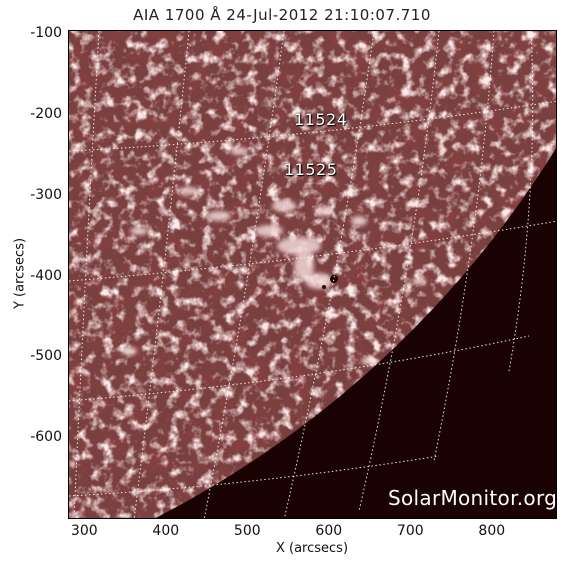  What do you see at coordinates (329, 531) in the screenshot?
I see `x-tick-label: 600` at bounding box center [329, 531].